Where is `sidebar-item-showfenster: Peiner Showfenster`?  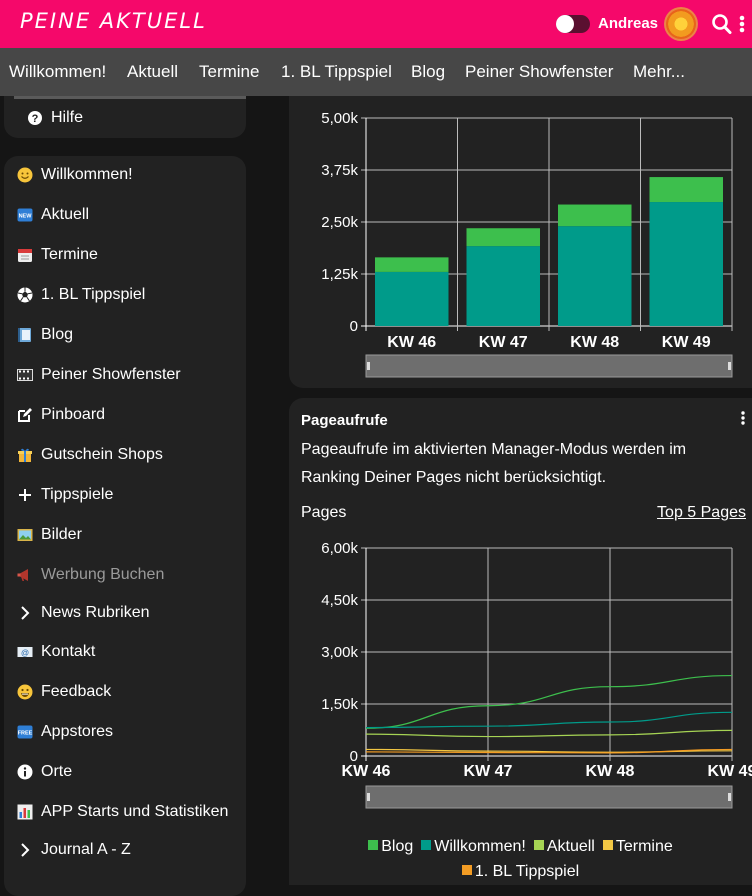 sidebar-item-showfenster: Peiner Showfenster is located at coordinates (98, 375).